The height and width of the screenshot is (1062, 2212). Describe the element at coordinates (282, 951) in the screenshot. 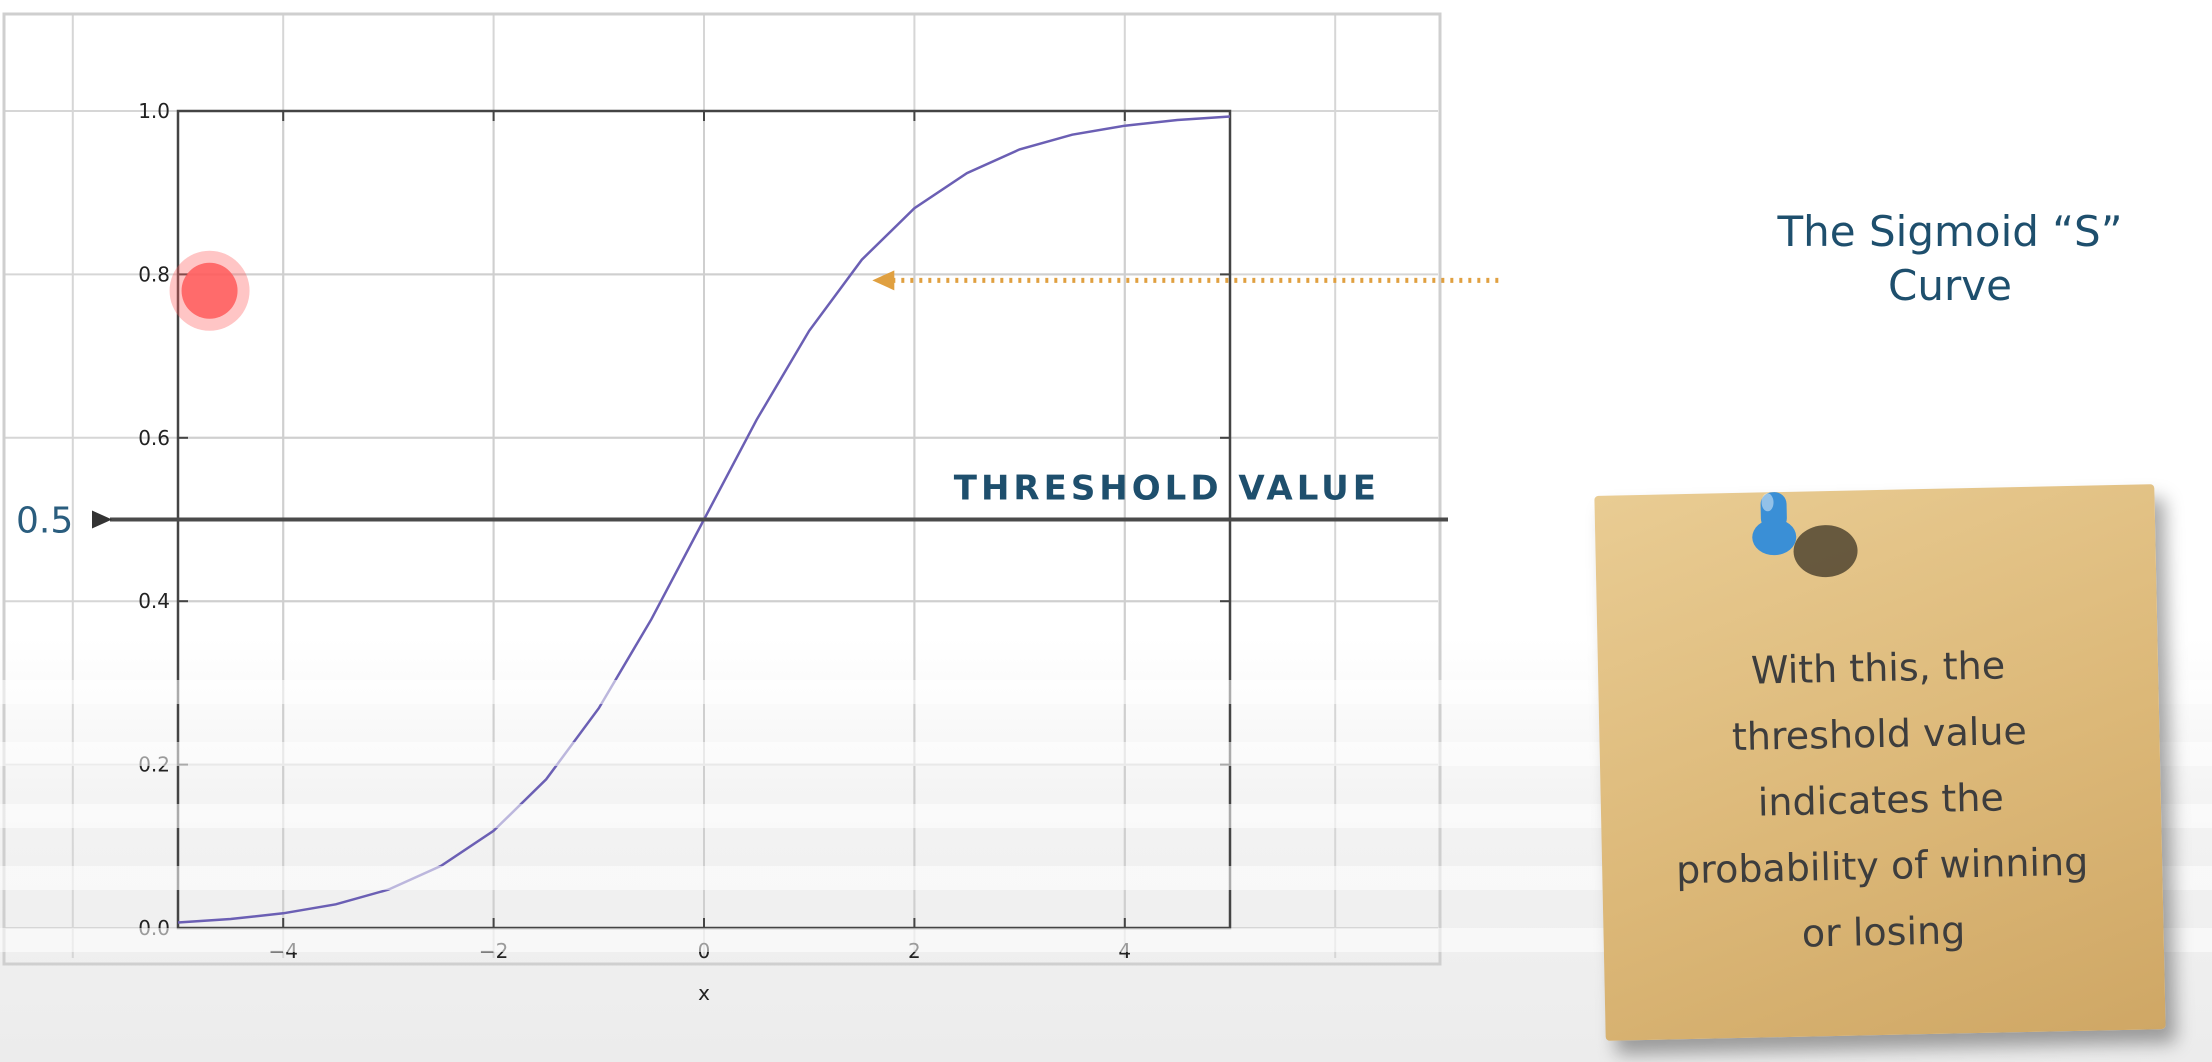

I see `x-tick-label: −4` at that location.